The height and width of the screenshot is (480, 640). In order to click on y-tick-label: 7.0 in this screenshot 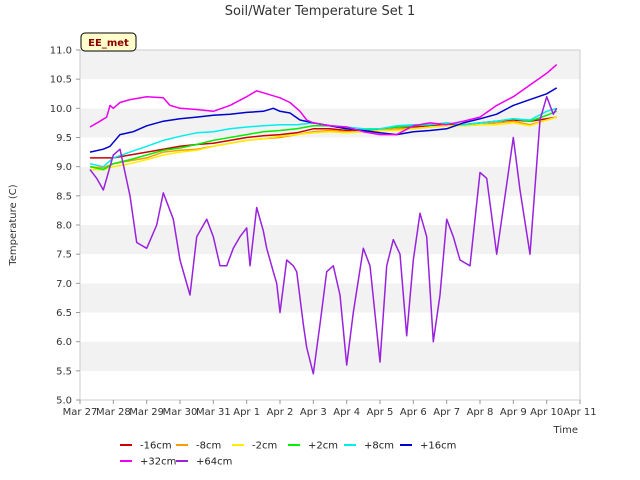, I will do `click(64, 284)`.